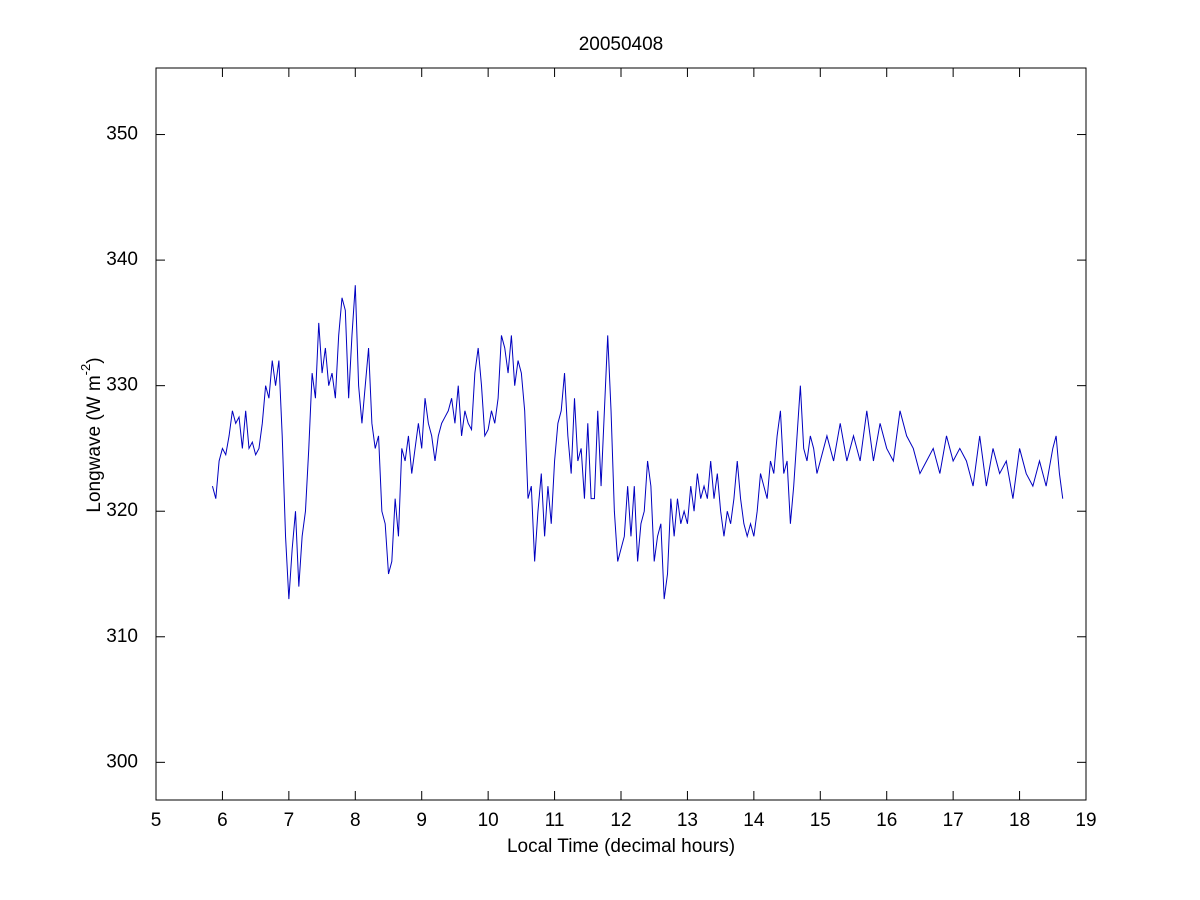  What do you see at coordinates (754, 820) in the screenshot?
I see `x-tick-label: 14` at bounding box center [754, 820].